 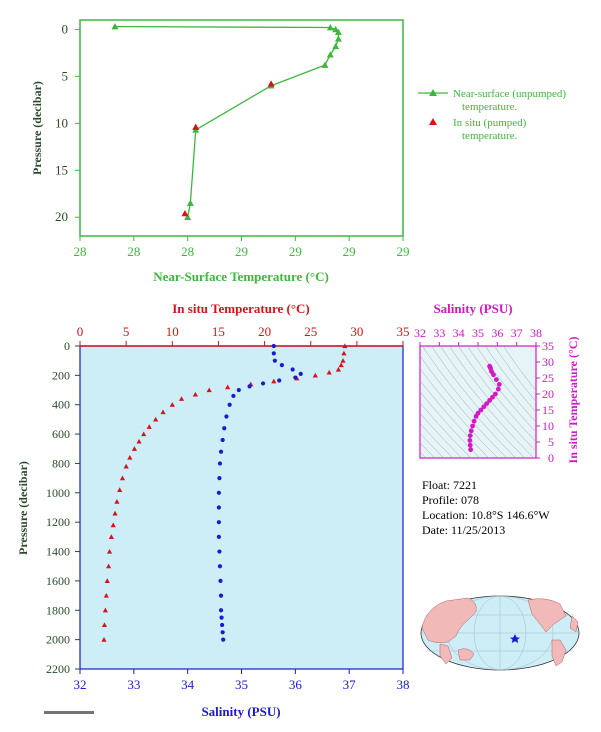 I want to click on near-surface-x-ticks: 28 28 28 29 29 29 29, so click(x=242, y=247).